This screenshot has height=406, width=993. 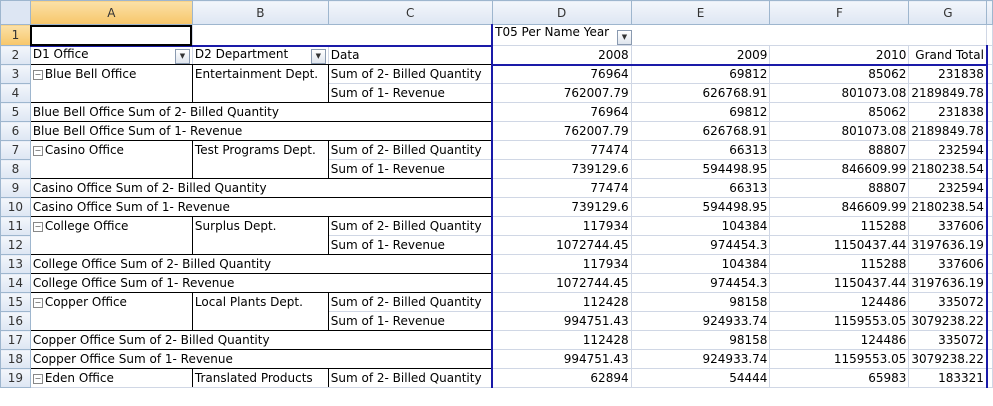 What do you see at coordinates (15, 35) in the screenshot?
I see `row-number: 1` at bounding box center [15, 35].